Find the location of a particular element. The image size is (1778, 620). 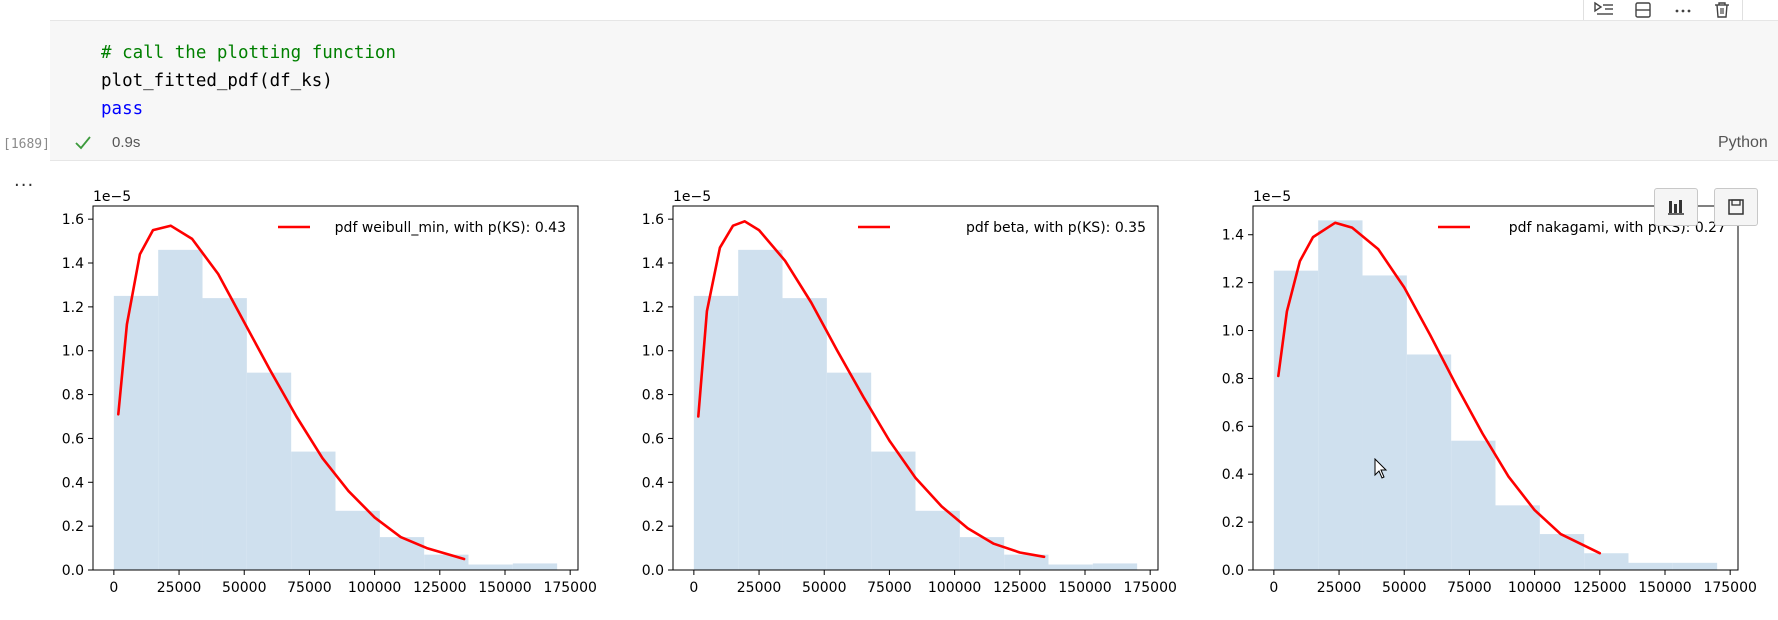

chart-icon is located at coordinates (1676, 207).